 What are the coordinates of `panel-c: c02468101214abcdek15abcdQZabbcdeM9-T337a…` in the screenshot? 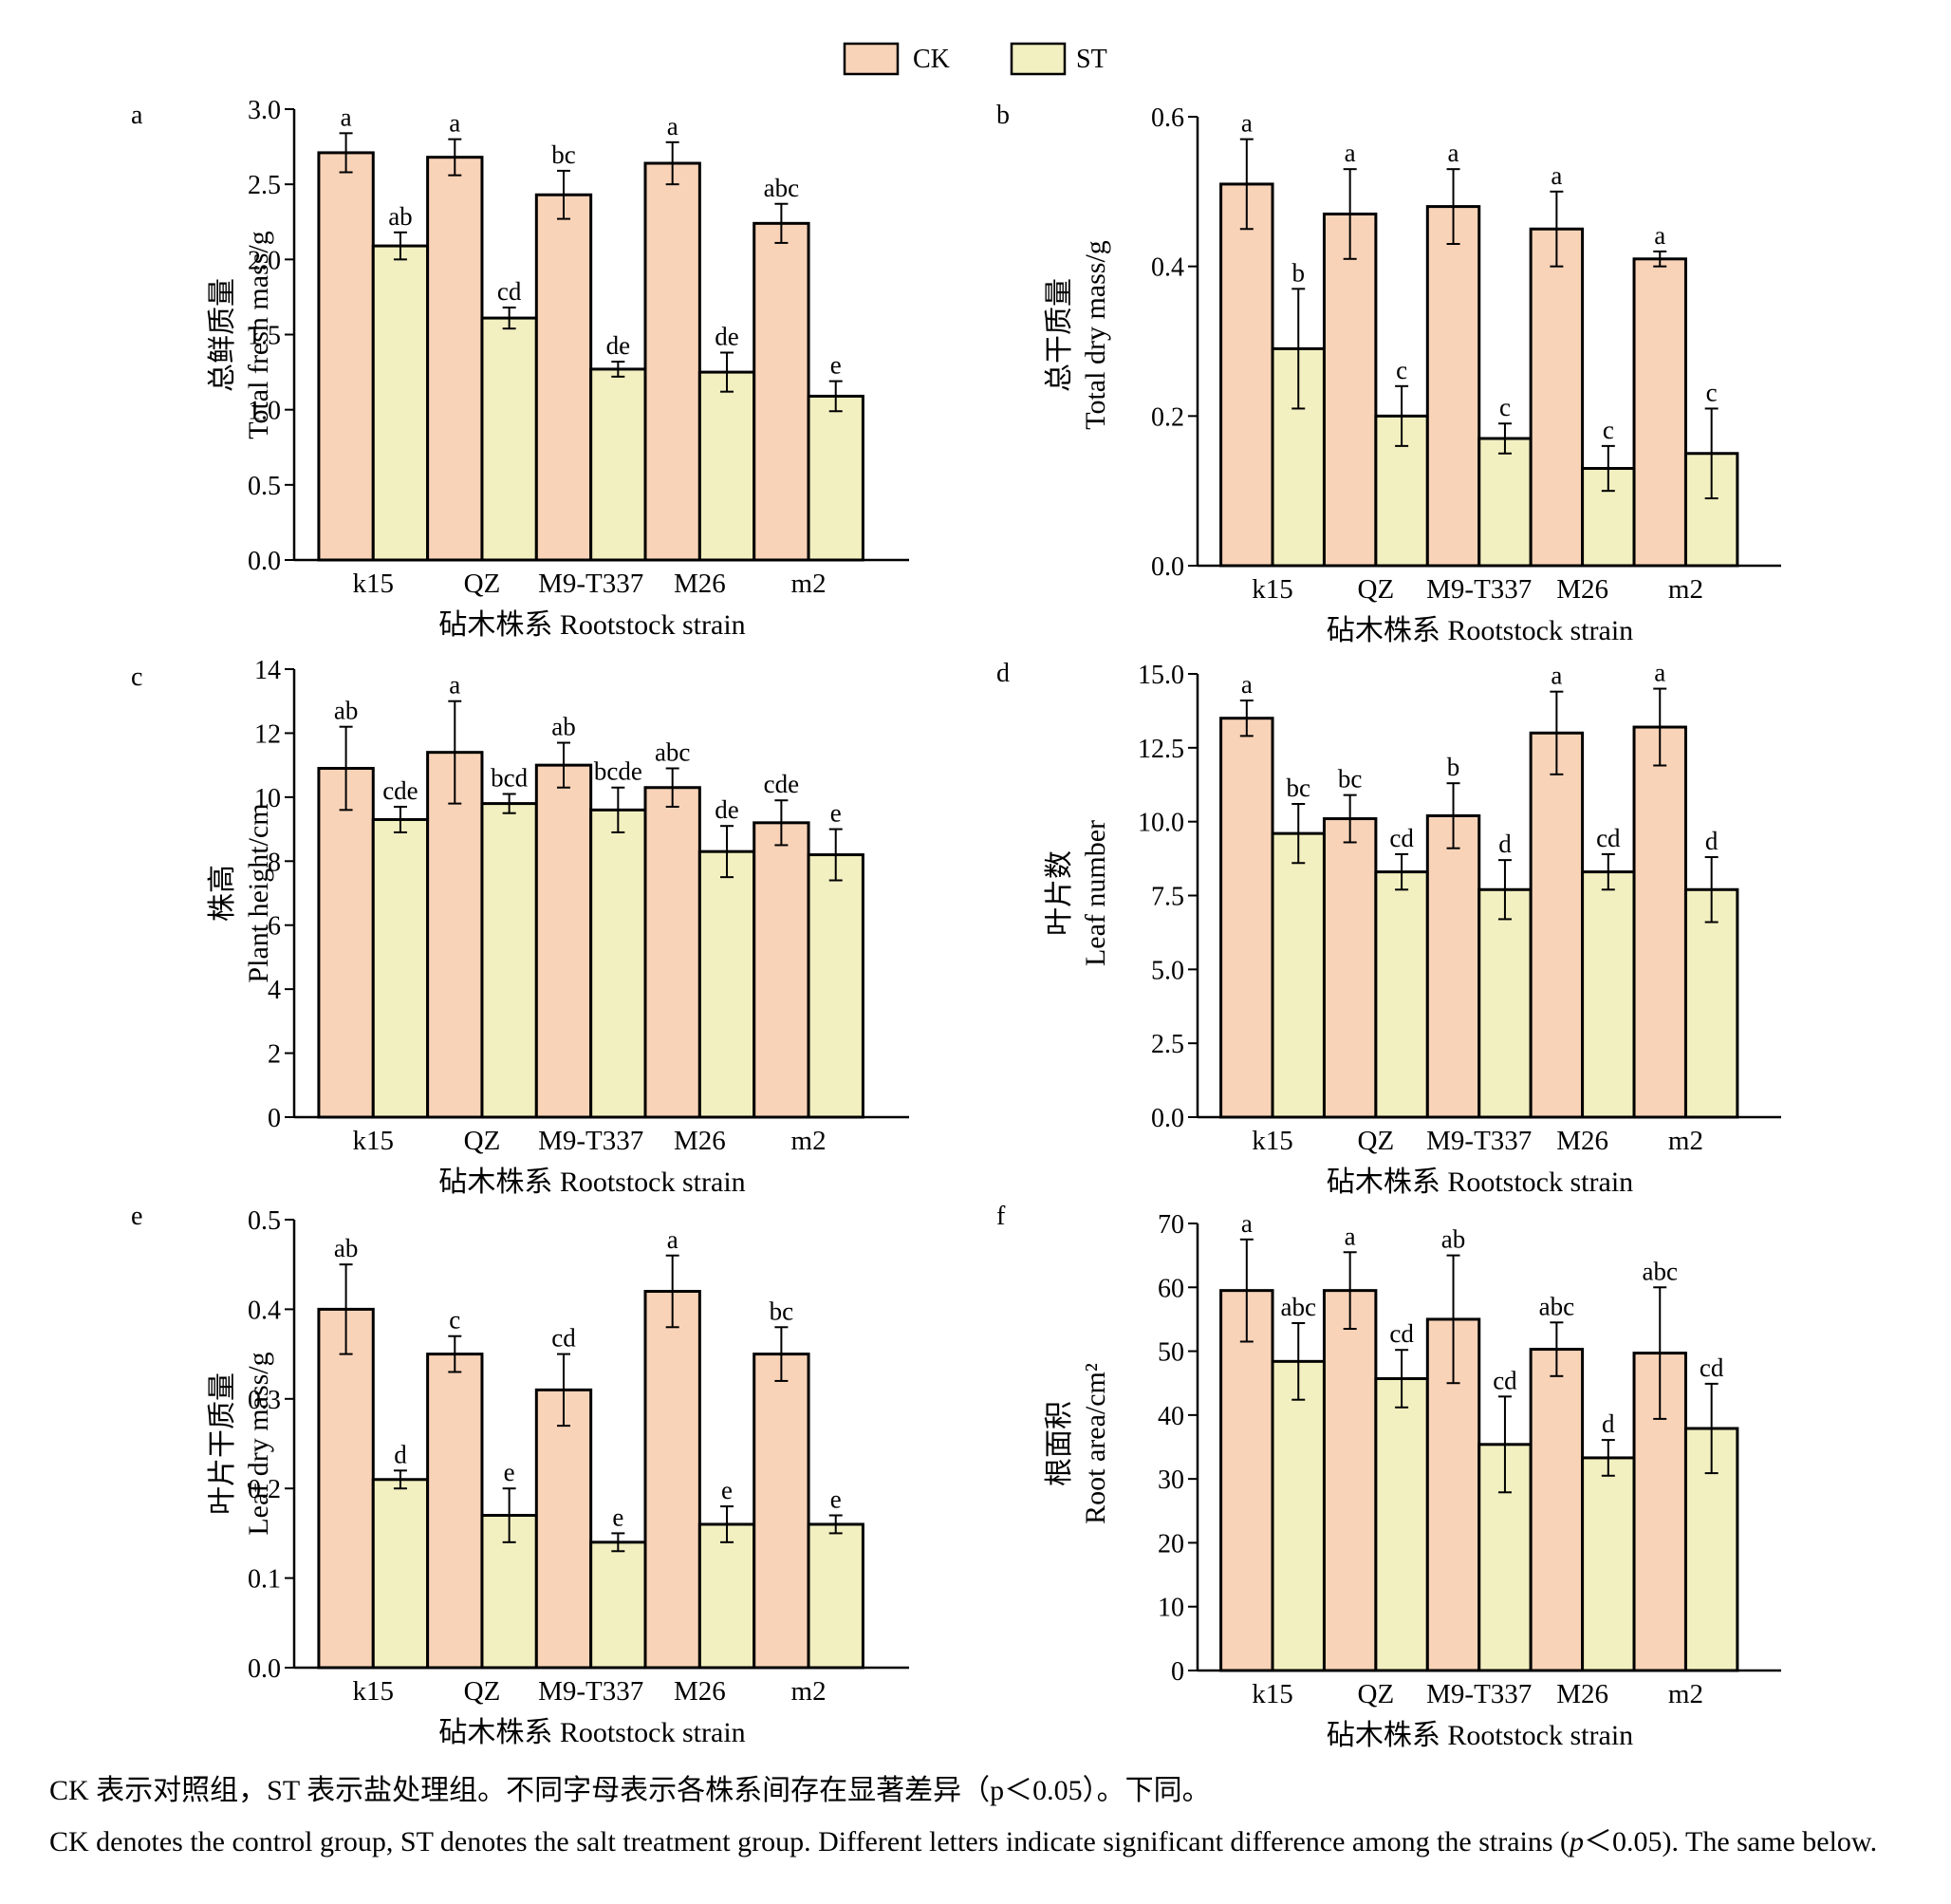 It's located at (520, 927).